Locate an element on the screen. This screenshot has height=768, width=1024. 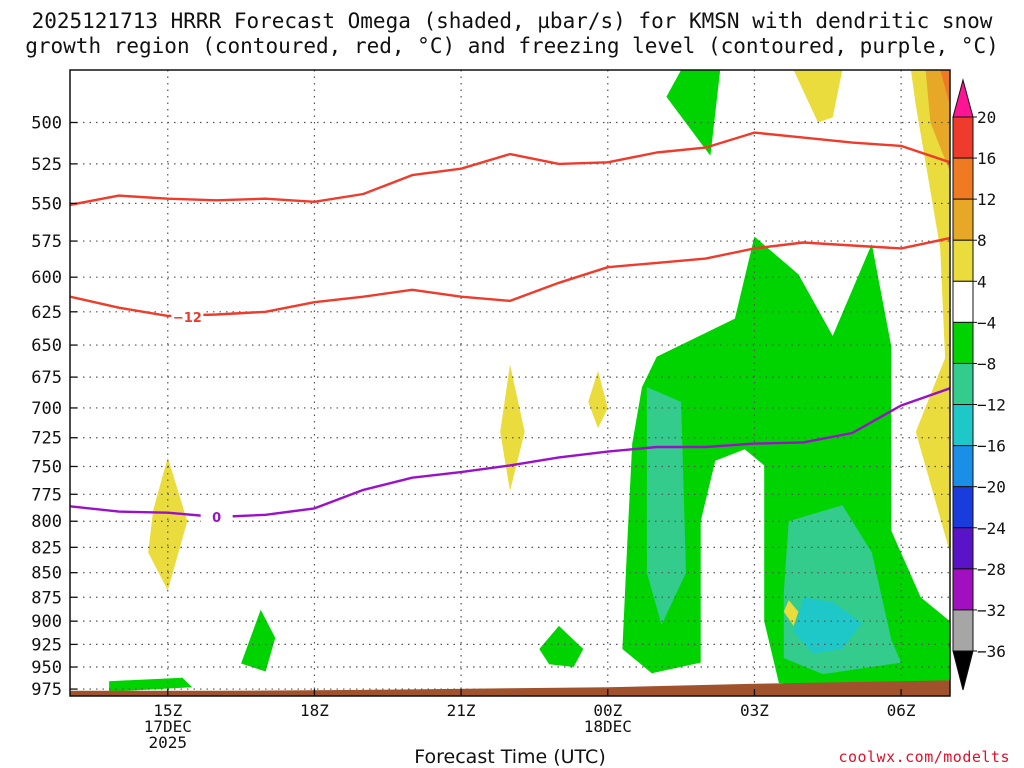
y-tick-label: 800 is located at coordinates (46, 522).